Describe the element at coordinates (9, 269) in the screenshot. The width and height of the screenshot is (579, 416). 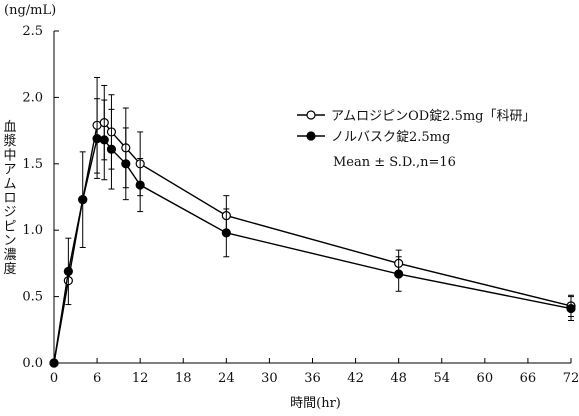
I see `y-axis-title-char: 度` at that location.